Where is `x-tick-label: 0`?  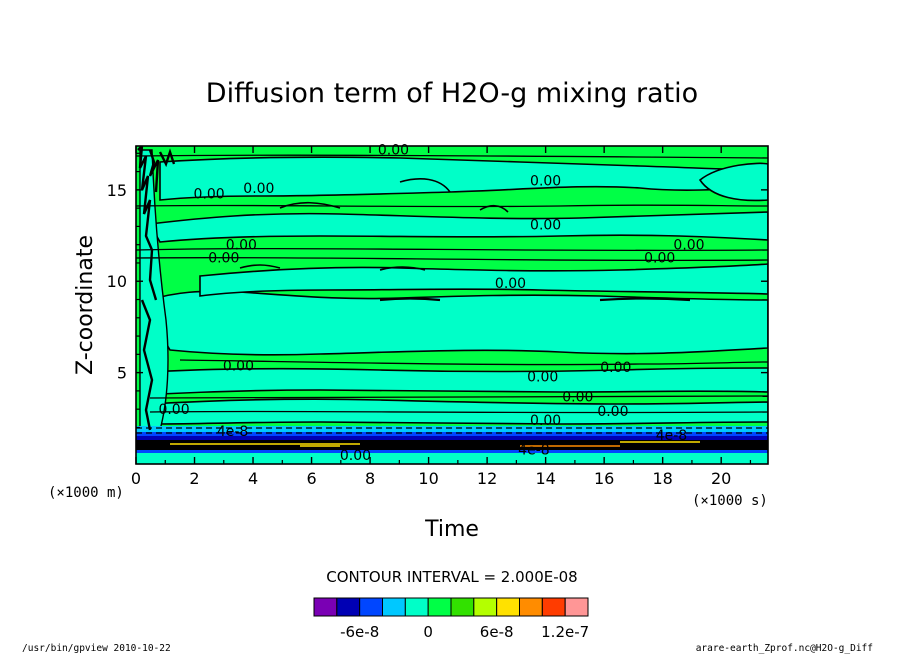 x-tick-label: 0 is located at coordinates (136, 478).